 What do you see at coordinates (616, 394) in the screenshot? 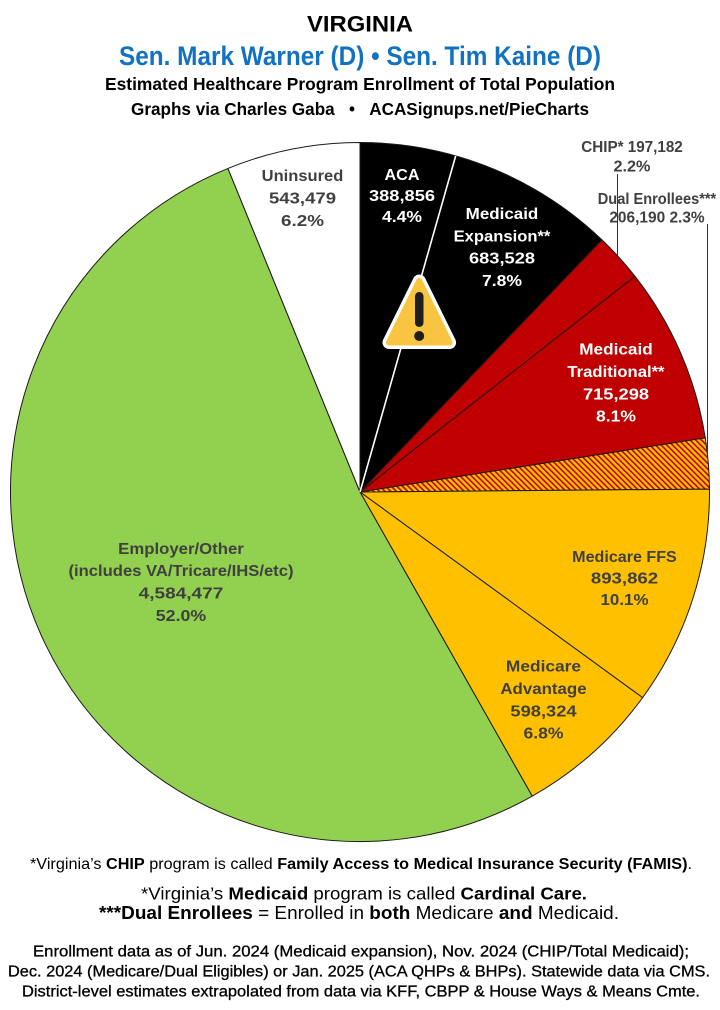
I see `svg-text: 715,298` at bounding box center [616, 394].